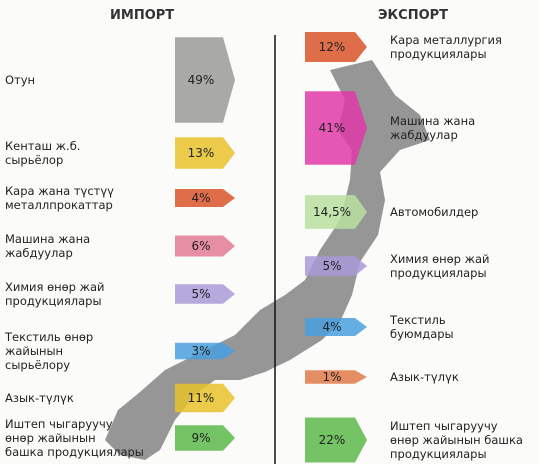  I want to click on value-label: 11%, so click(201, 398).